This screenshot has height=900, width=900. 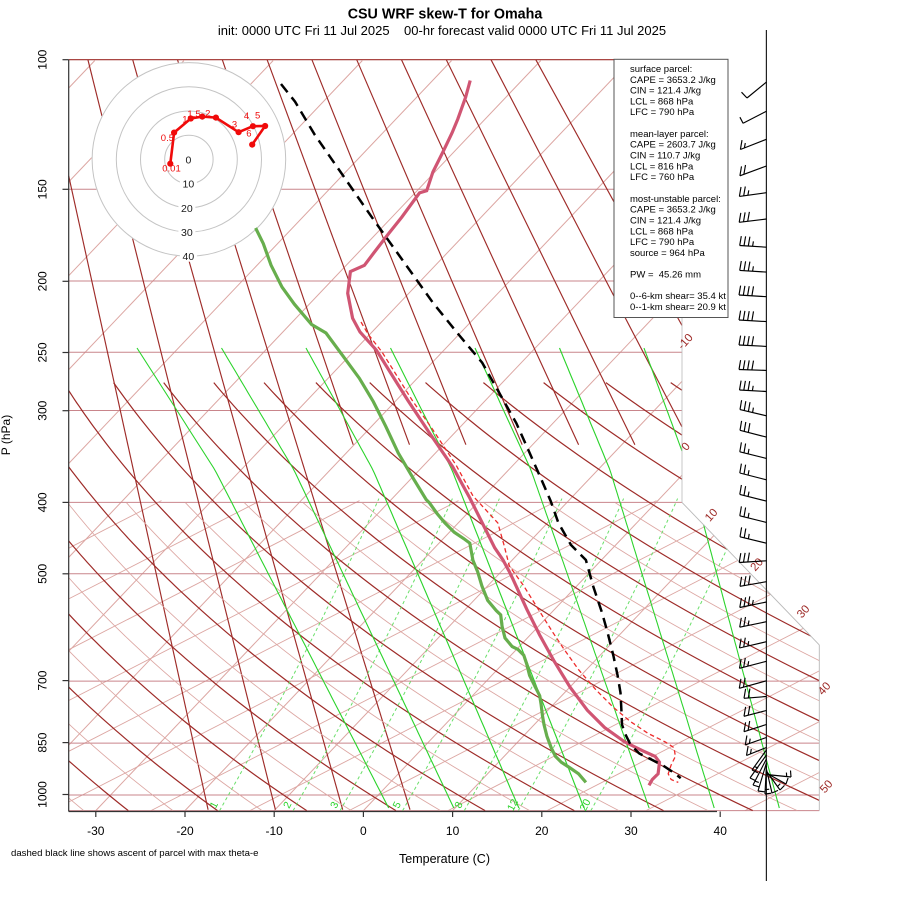 I want to click on svg-text: surface parcel:, so click(x=661, y=69).